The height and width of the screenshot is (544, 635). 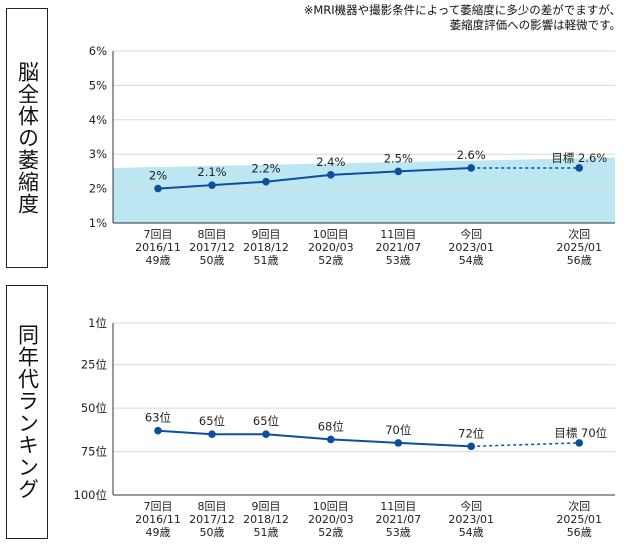 I want to click on atrophy-data-label: 2.4%, so click(x=330, y=162).